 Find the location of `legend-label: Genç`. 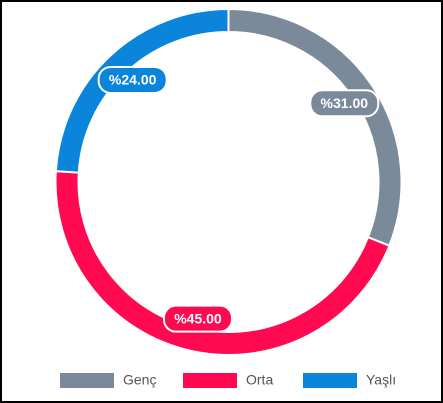

legend-label: Genç is located at coordinates (139, 380).